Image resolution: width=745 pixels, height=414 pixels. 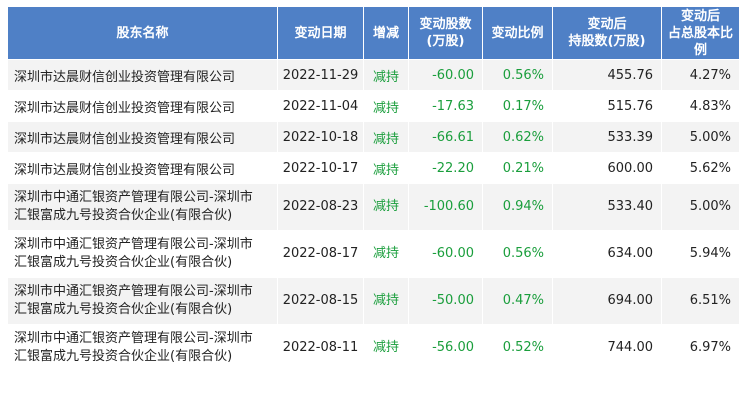 What do you see at coordinates (607, 75) in the screenshot?
I see `holding-after: 455.76` at bounding box center [607, 75].